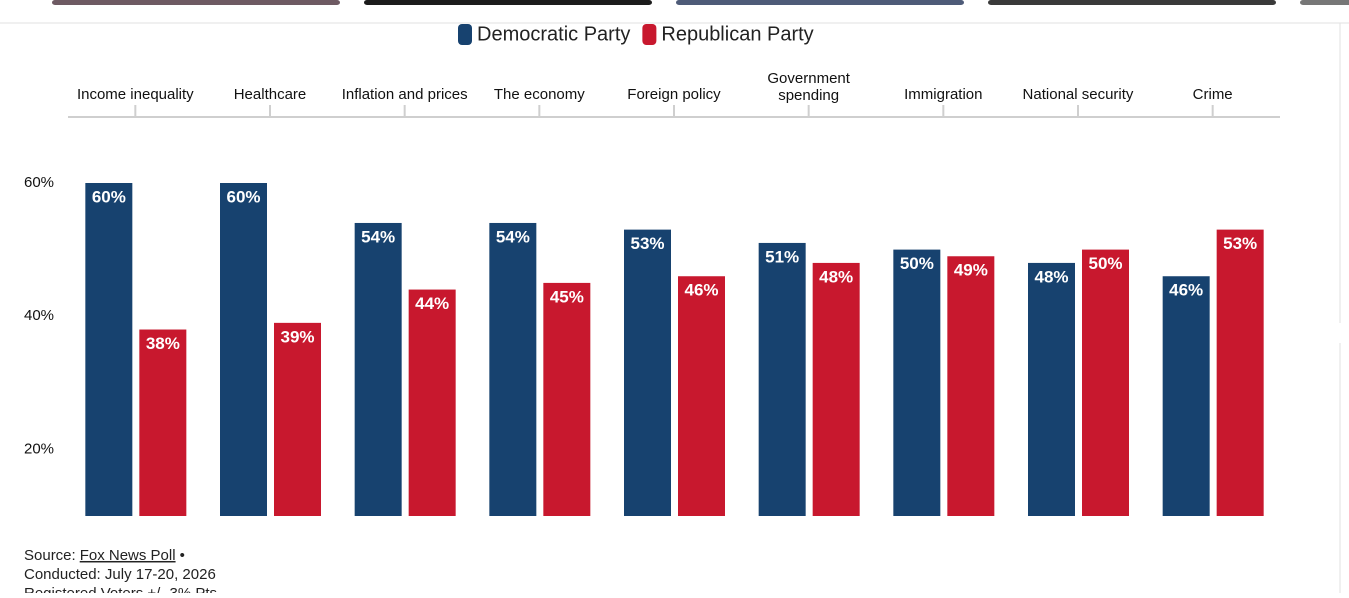  Describe the element at coordinates (120, 589) in the screenshot. I see `sample: Registered Voters +/- 3% Pts` at that location.